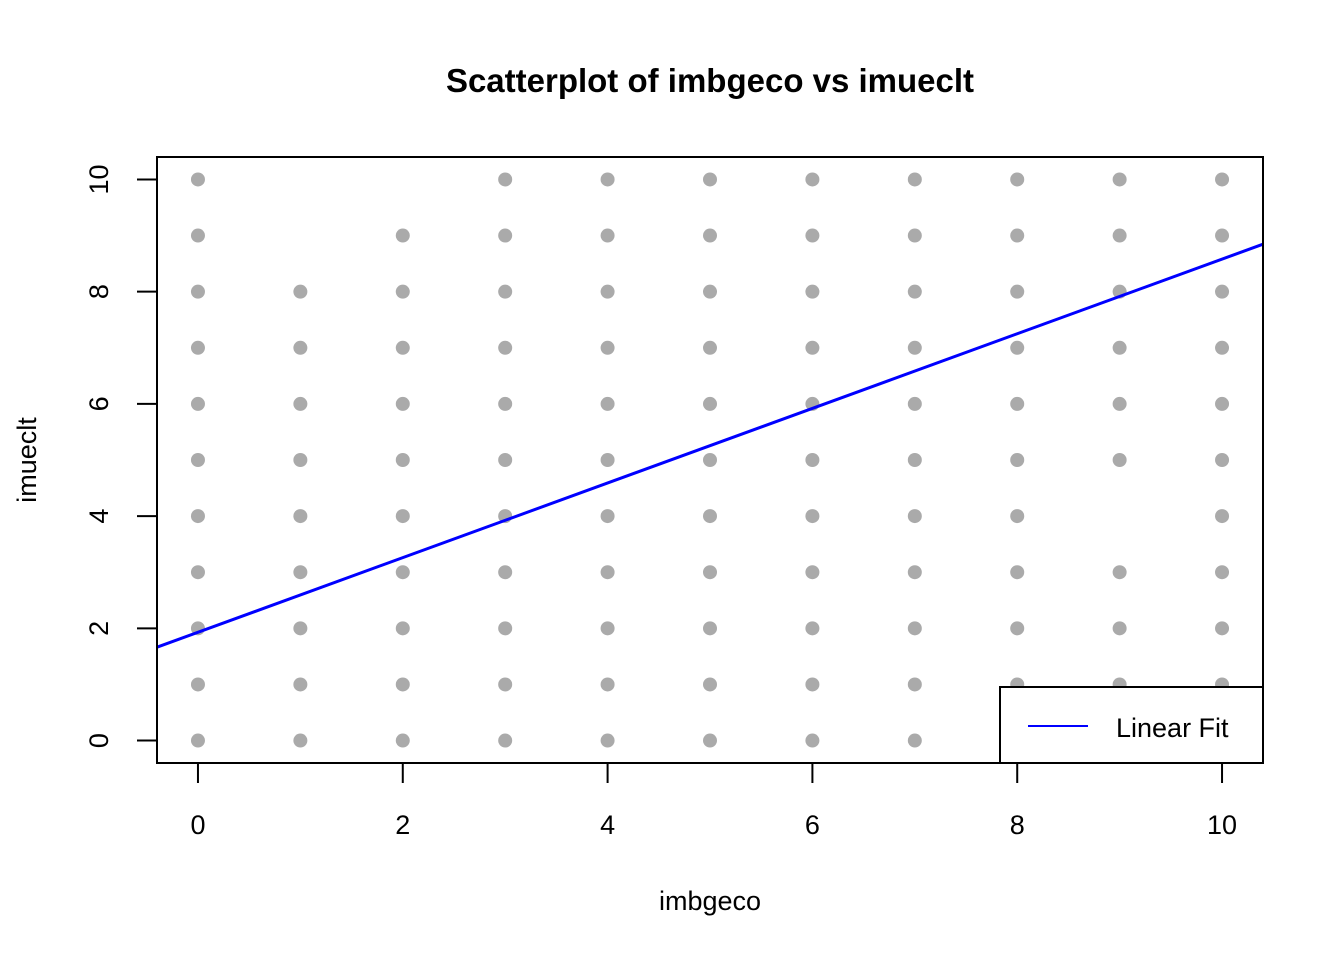 The width and height of the screenshot is (1344, 960). Describe the element at coordinates (99, 516) in the screenshot. I see `y-tick-label: 4` at that location.